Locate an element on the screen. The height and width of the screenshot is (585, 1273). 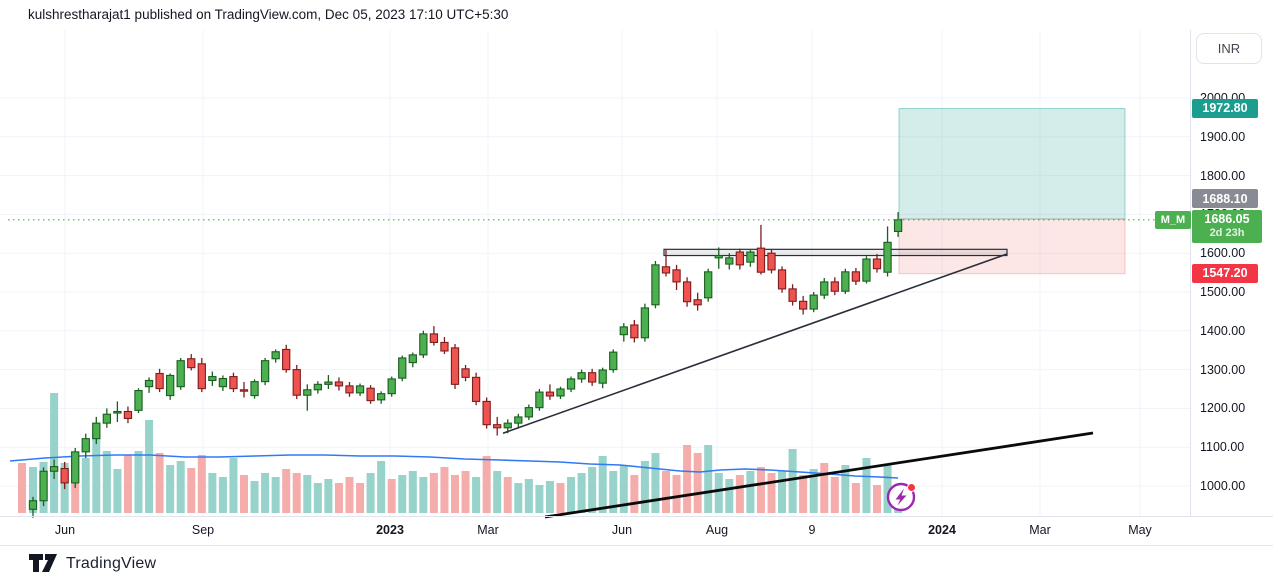
time-tick-label: May is located at coordinates (1140, 530).